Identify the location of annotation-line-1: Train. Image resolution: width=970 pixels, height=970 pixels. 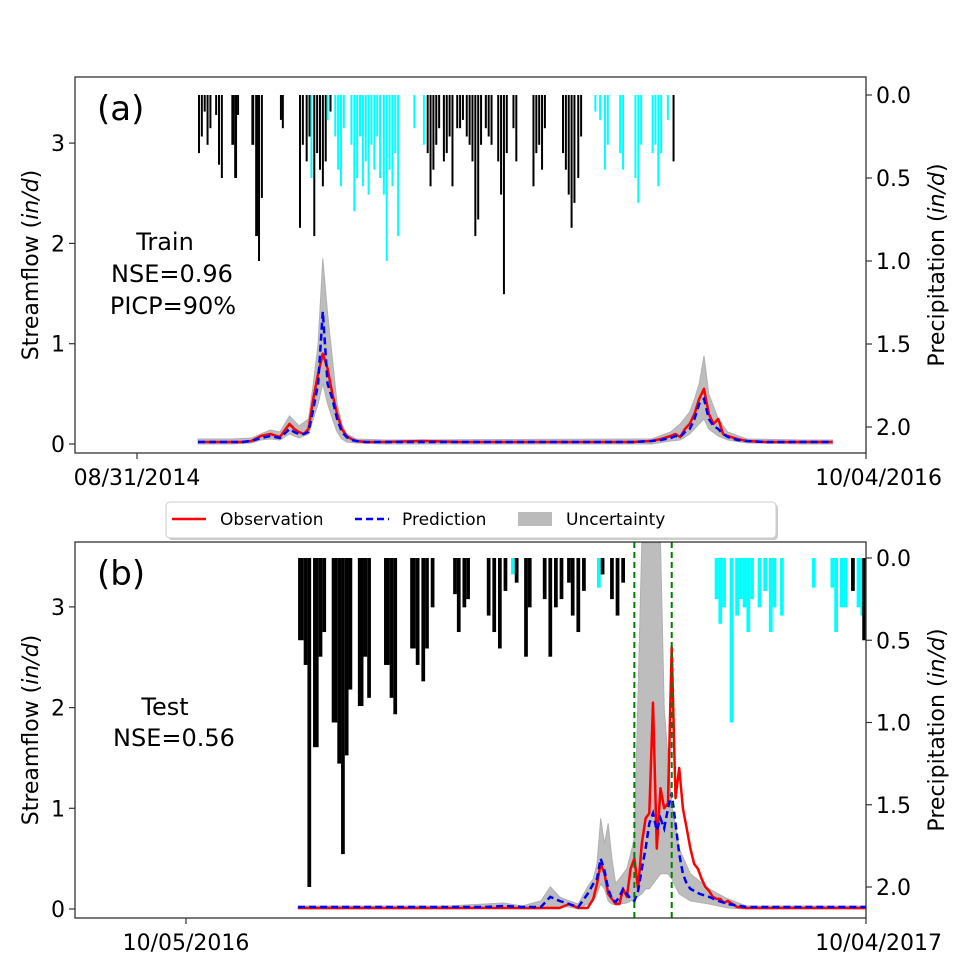
(164, 242).